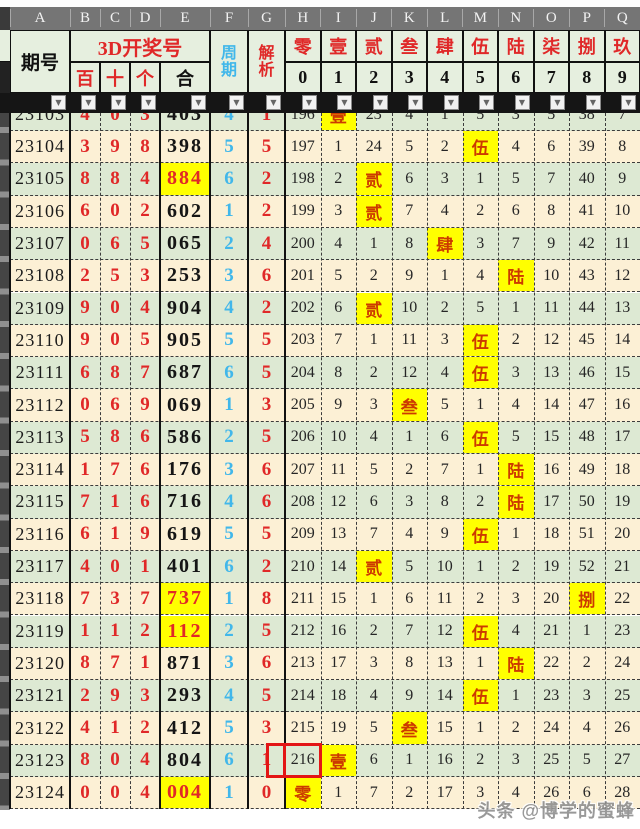  I want to click on digit-track-cell: 46, so click(586, 372).